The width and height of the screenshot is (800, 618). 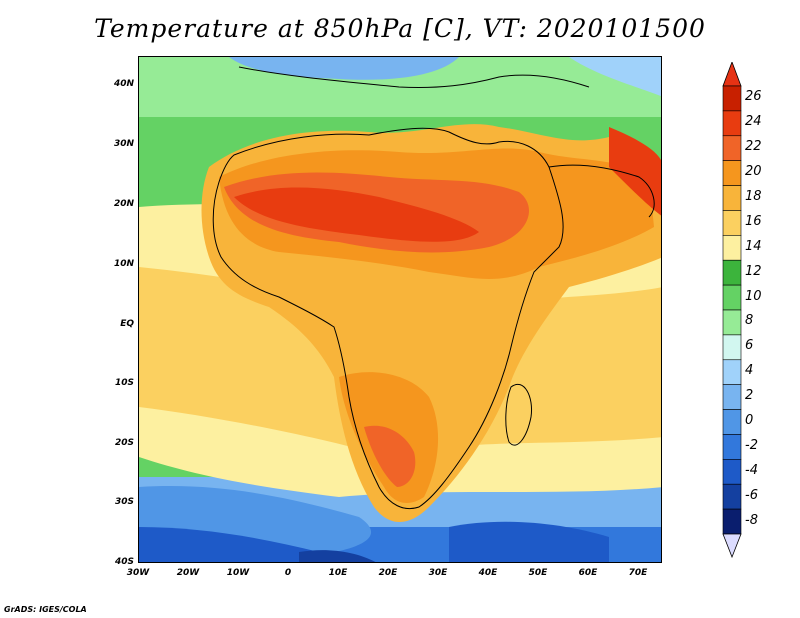 I want to click on colorbar-bottom-arrow, so click(x=732, y=545).